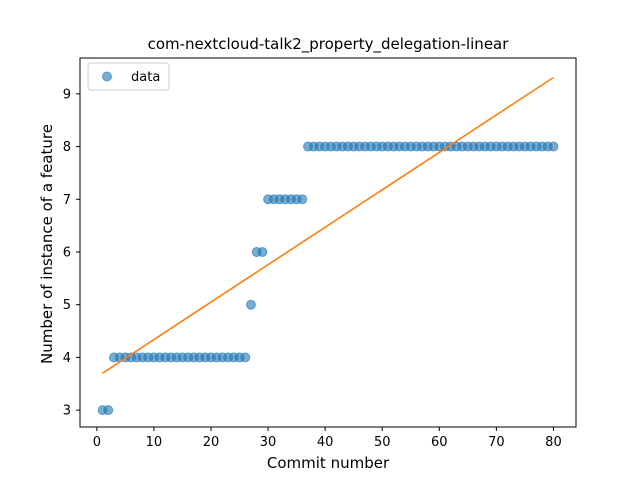 The width and height of the screenshot is (640, 480). Describe the element at coordinates (67, 358) in the screenshot. I see `y-tick-label: 4` at that location.